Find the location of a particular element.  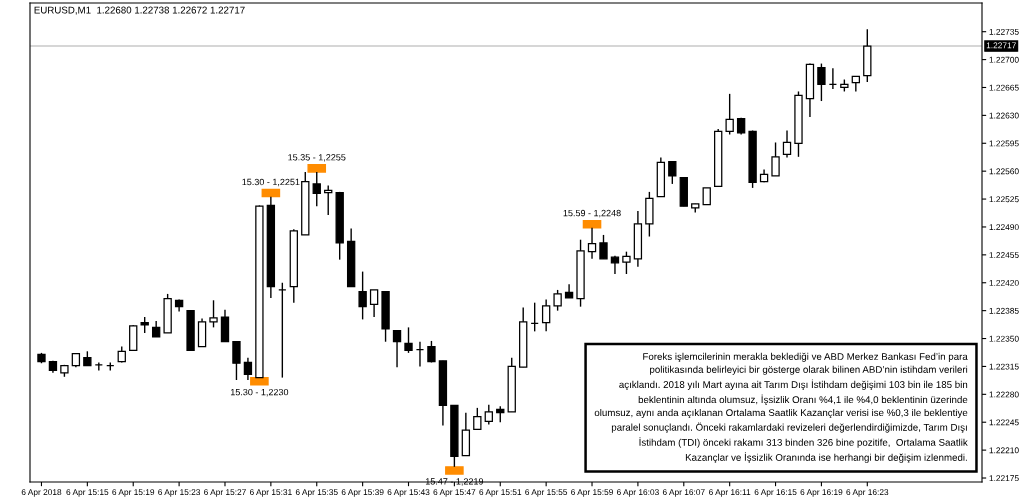

y-tick-label: 1.22490 is located at coordinates (1004, 227).